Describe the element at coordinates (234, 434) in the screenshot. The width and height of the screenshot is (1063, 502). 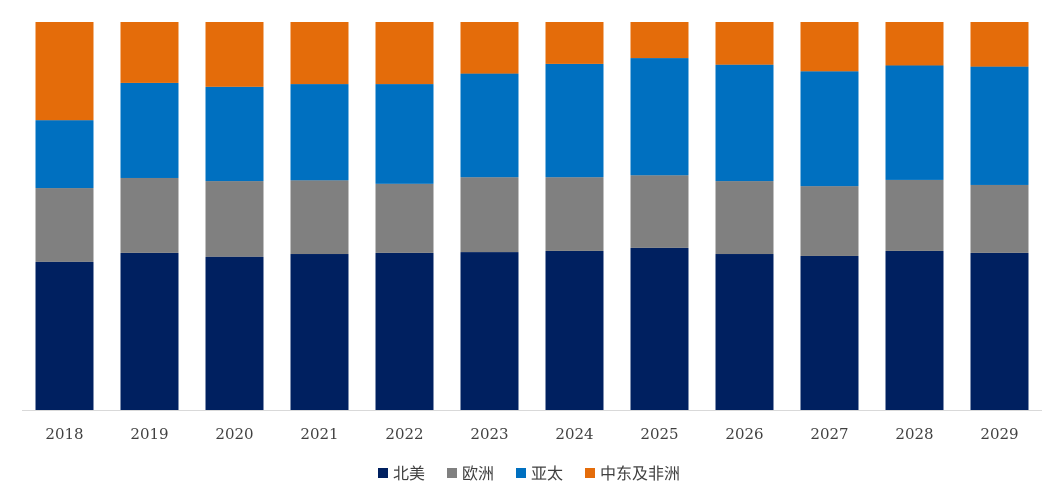
I see `x-tick-label-2020: 2020` at that location.